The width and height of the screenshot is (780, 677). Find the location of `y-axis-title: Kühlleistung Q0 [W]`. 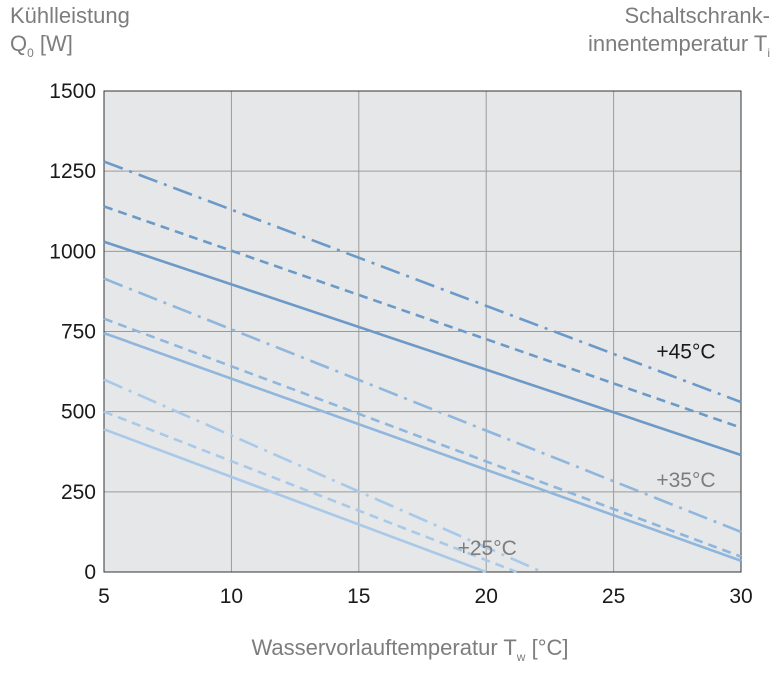

y-axis-title: Kühlleistung Q0 [W] is located at coordinates (70, 31).